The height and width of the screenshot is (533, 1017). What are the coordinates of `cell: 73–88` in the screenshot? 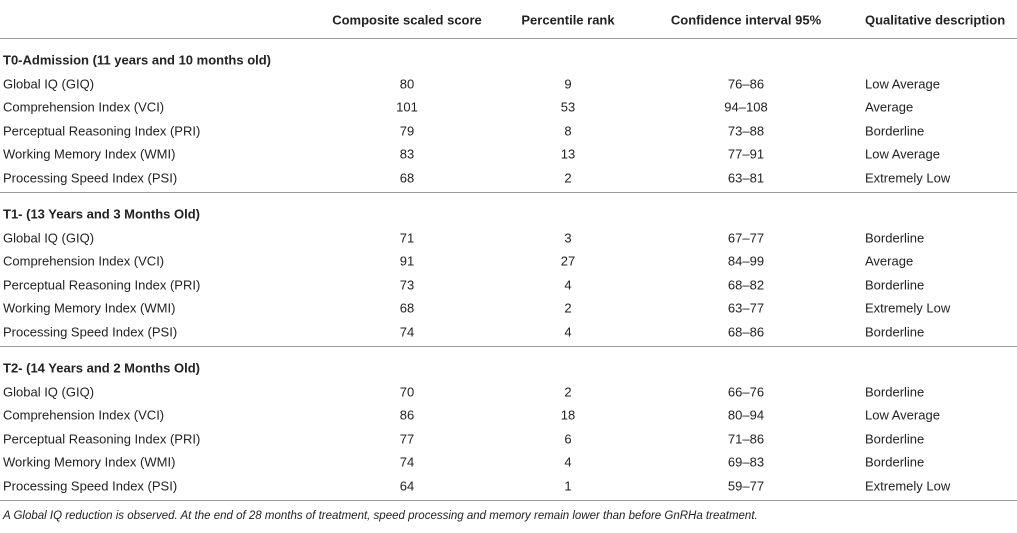 It's located at (746, 130).